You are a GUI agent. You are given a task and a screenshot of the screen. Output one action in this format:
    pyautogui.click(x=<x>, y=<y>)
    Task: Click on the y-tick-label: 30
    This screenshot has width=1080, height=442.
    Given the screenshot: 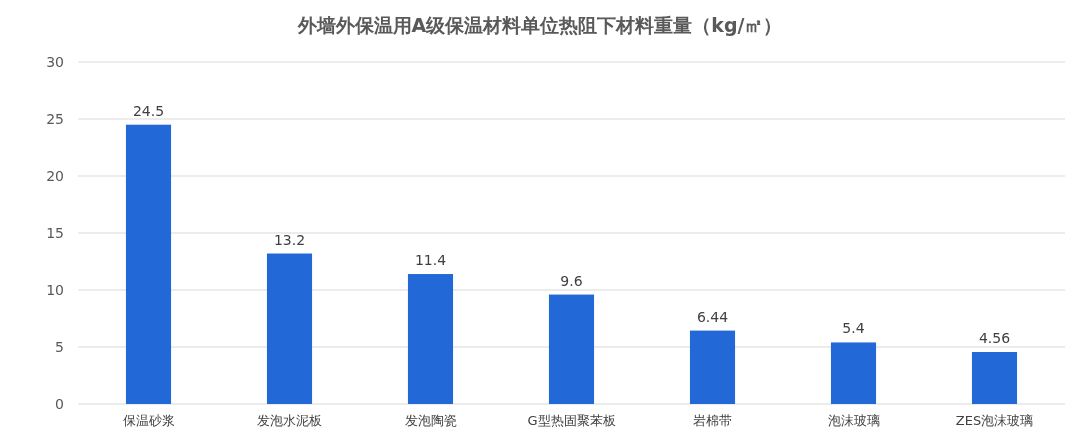 What is the action you would take?
    pyautogui.click(x=55, y=62)
    